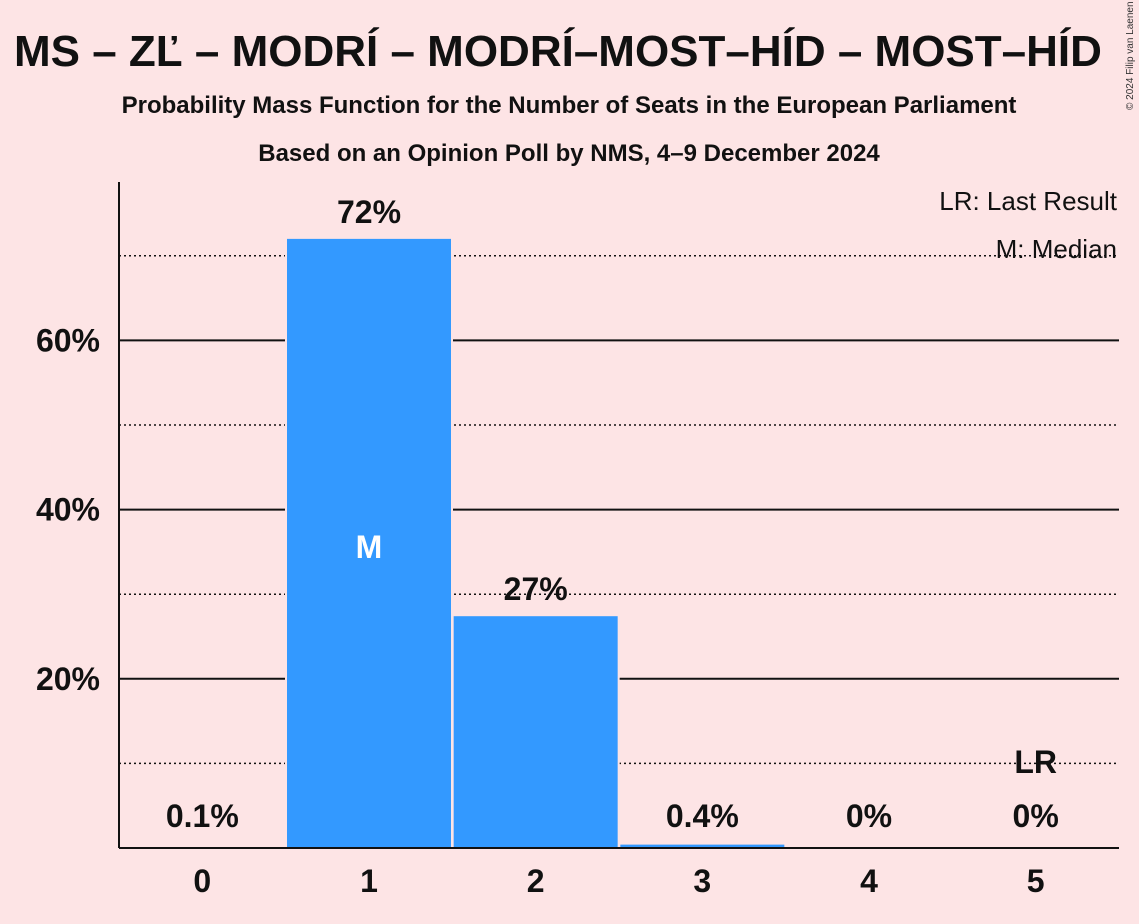 The width and height of the screenshot is (1139, 924). What do you see at coordinates (68, 340) in the screenshot?
I see `y-tick-label: 60%` at bounding box center [68, 340].